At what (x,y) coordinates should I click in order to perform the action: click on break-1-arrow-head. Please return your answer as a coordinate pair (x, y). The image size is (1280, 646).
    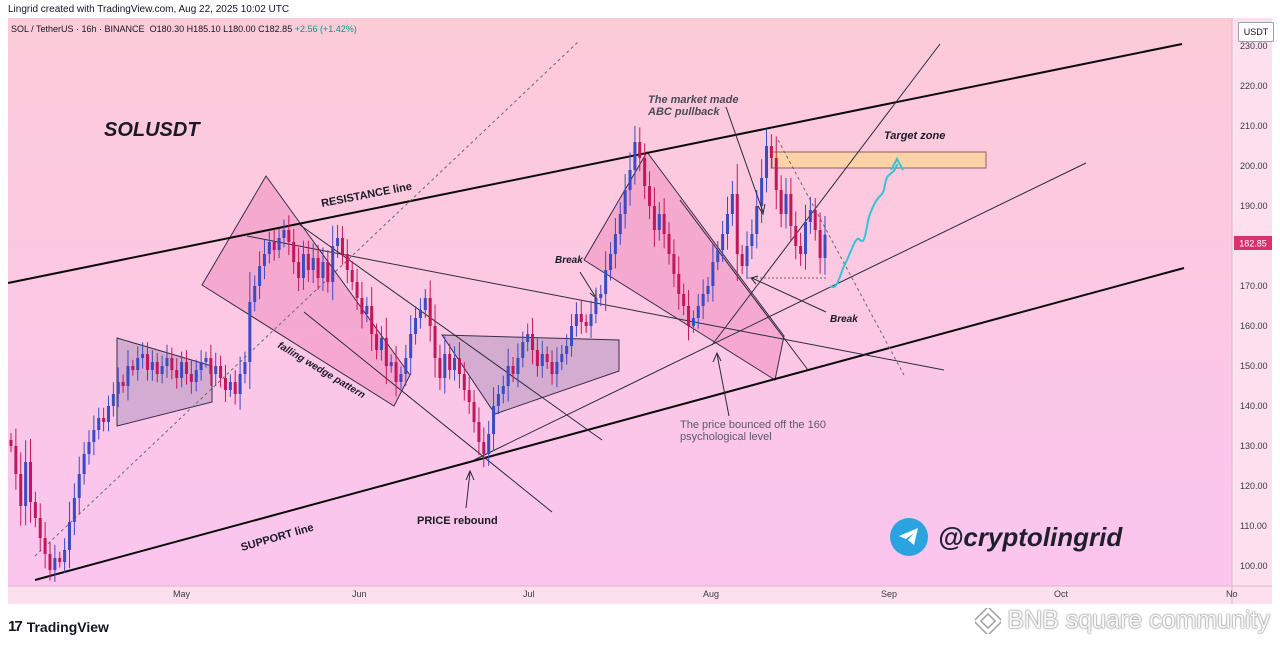
    Looking at the image, I should click on (593, 295).